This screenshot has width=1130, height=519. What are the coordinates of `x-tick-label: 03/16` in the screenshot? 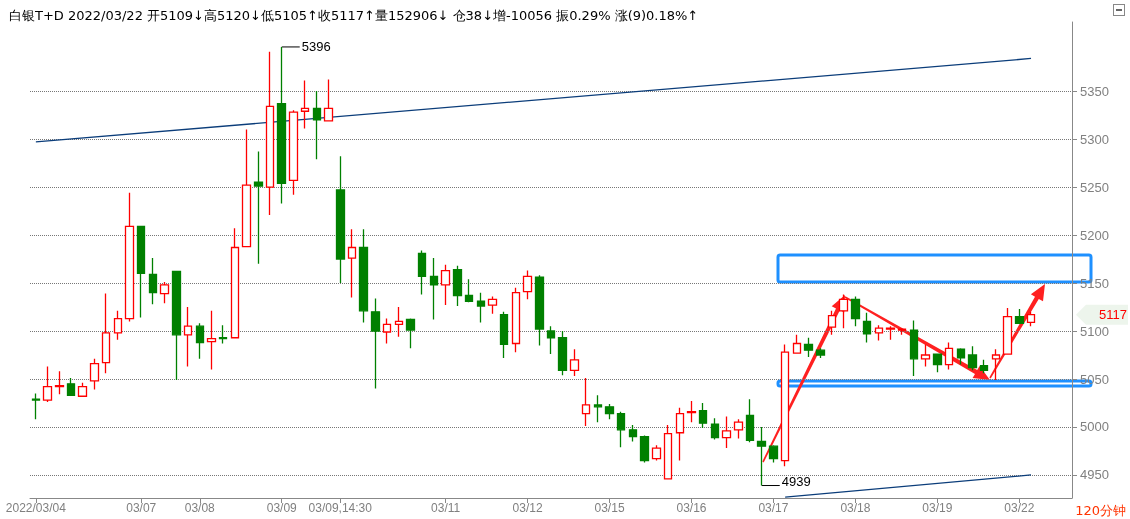 It's located at (691, 508).